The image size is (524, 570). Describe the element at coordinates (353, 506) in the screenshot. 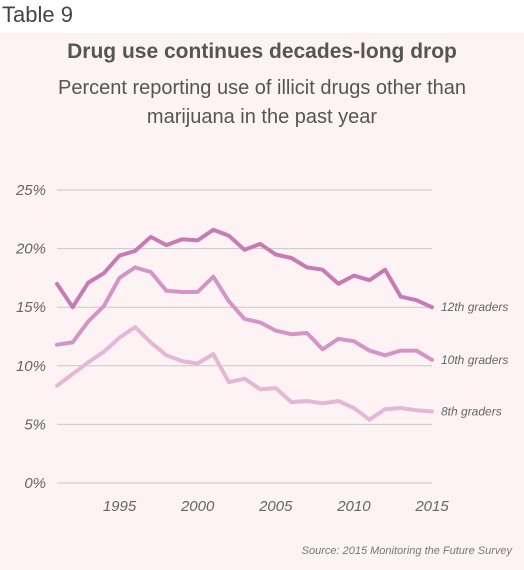

I see `x-tick-label: 2010` at that location.